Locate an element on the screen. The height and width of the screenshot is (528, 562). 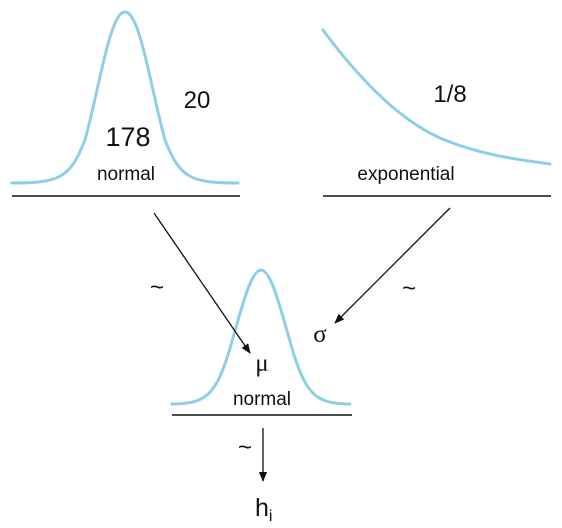
likelihood-mu-symbol: μ is located at coordinates (261, 363).